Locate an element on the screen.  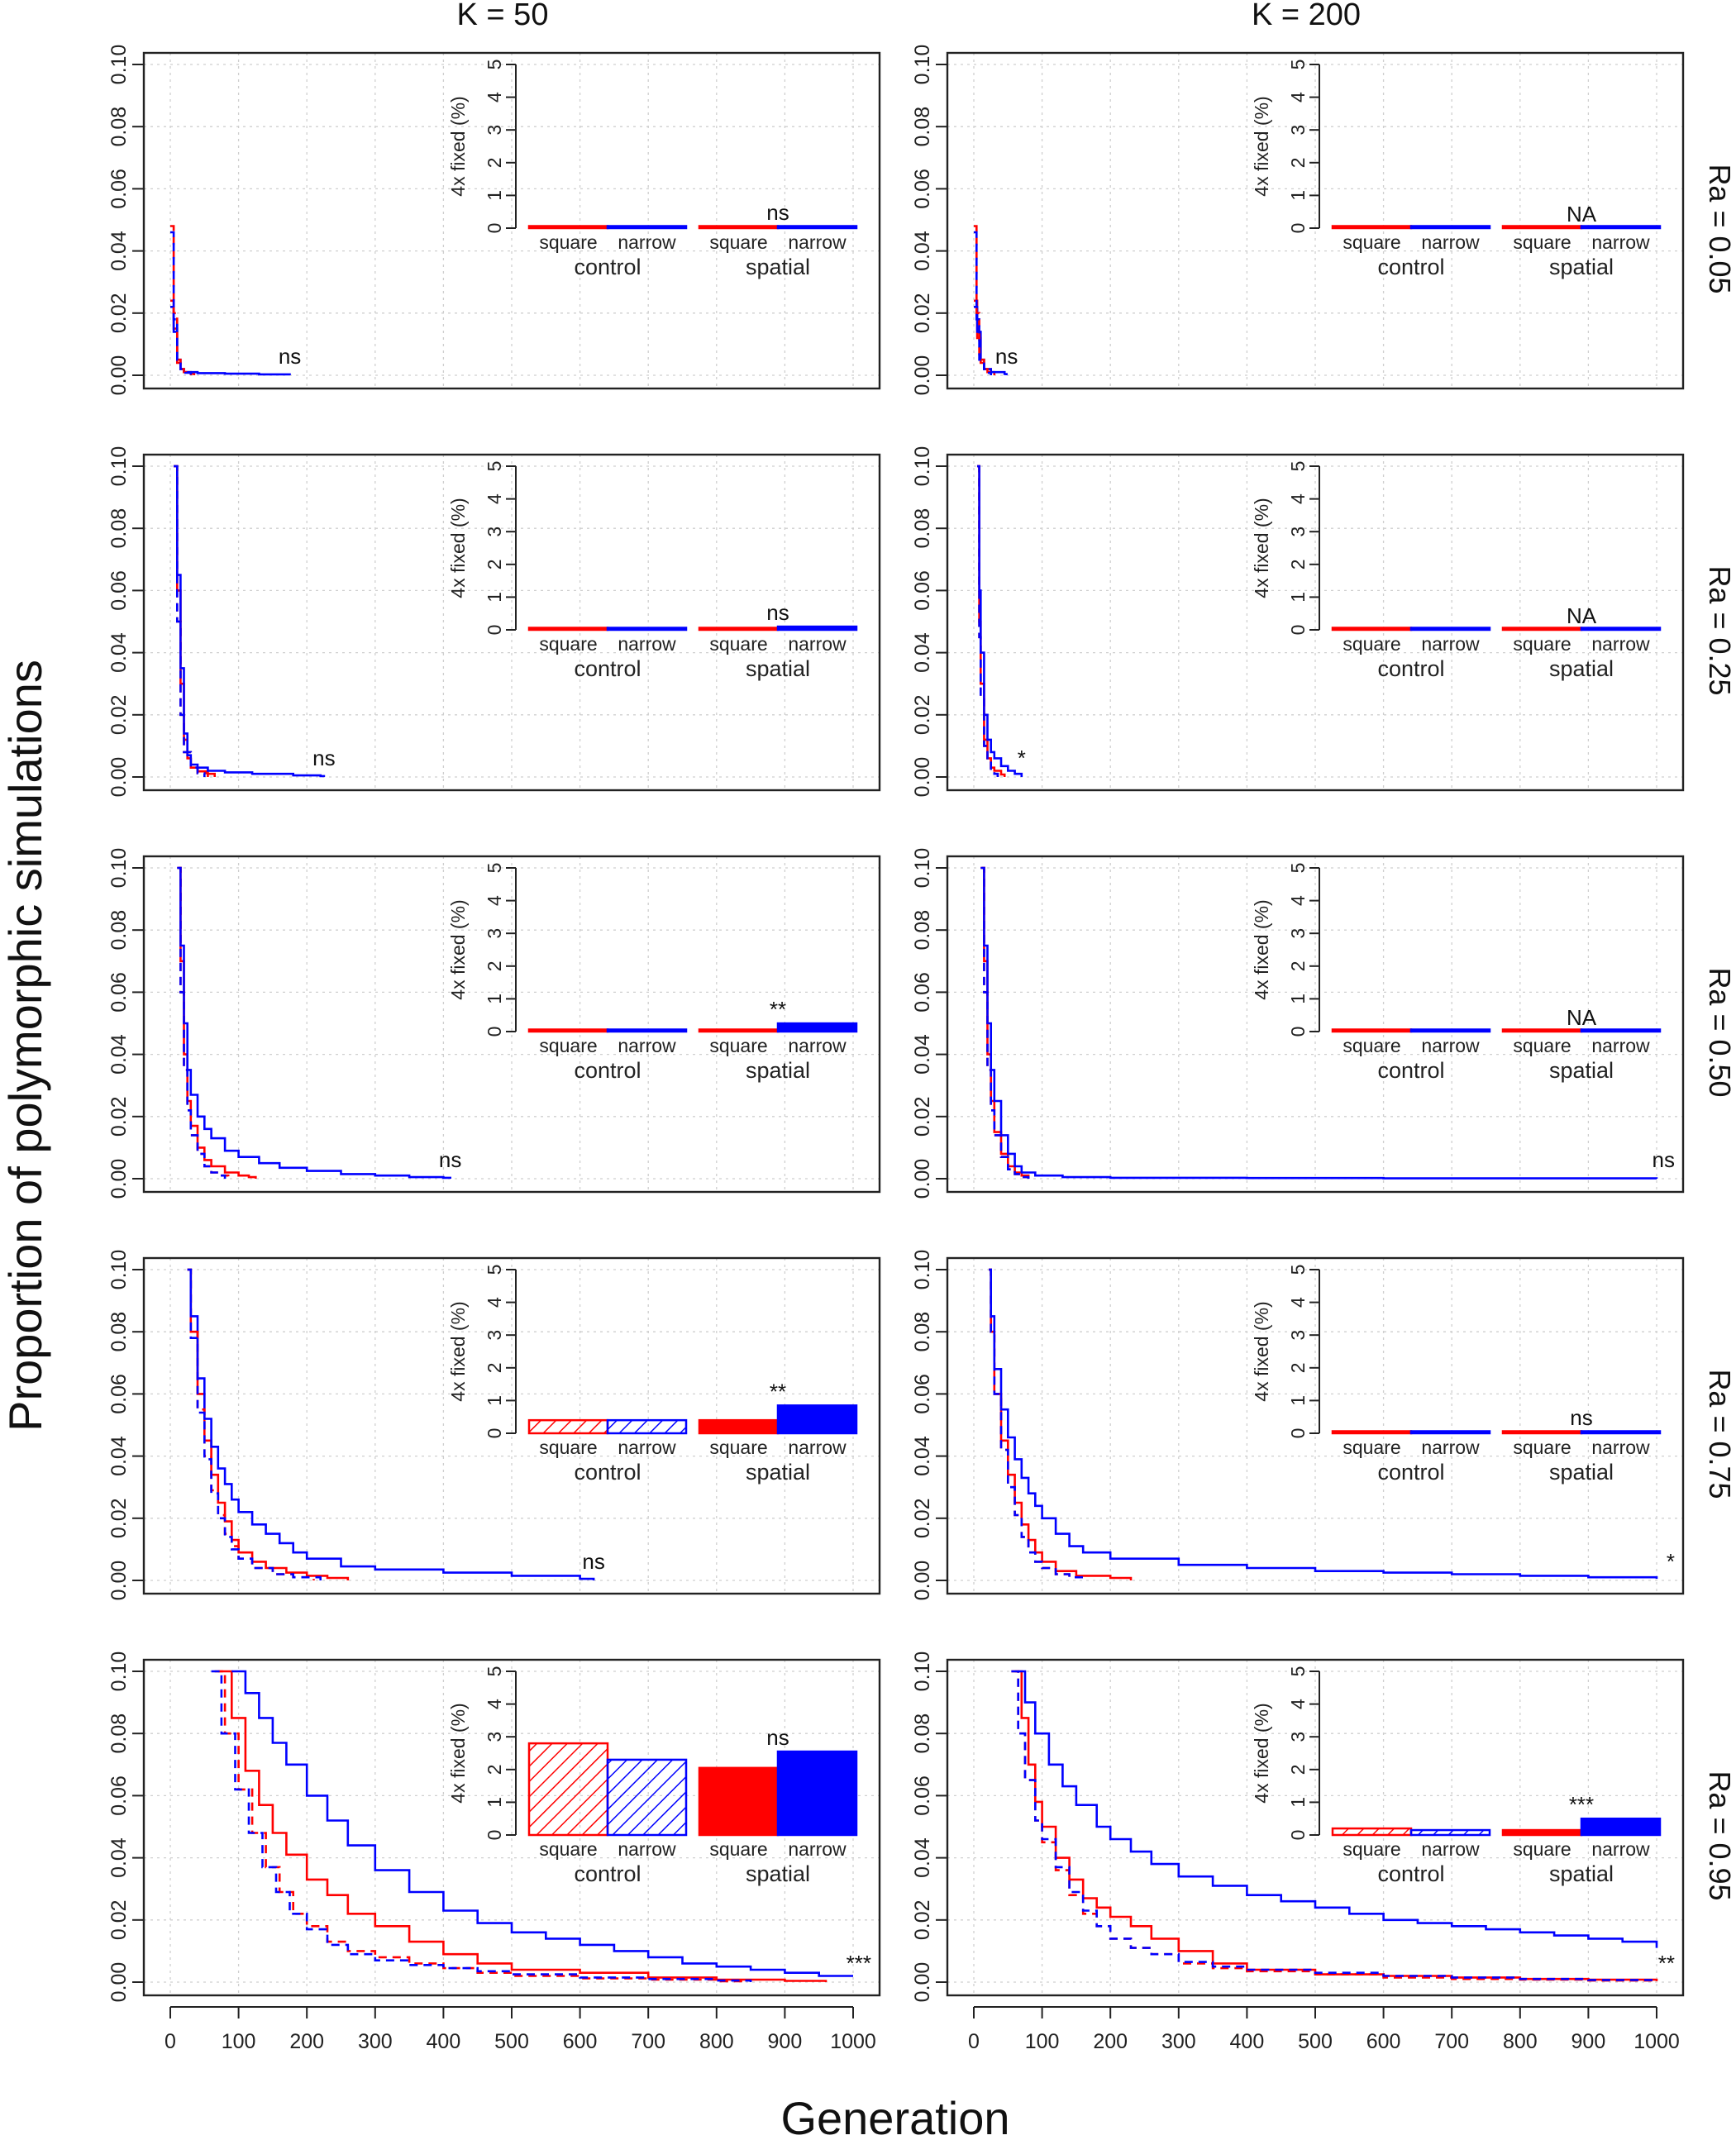
x-tick-label: 900 is located at coordinates (785, 2041).